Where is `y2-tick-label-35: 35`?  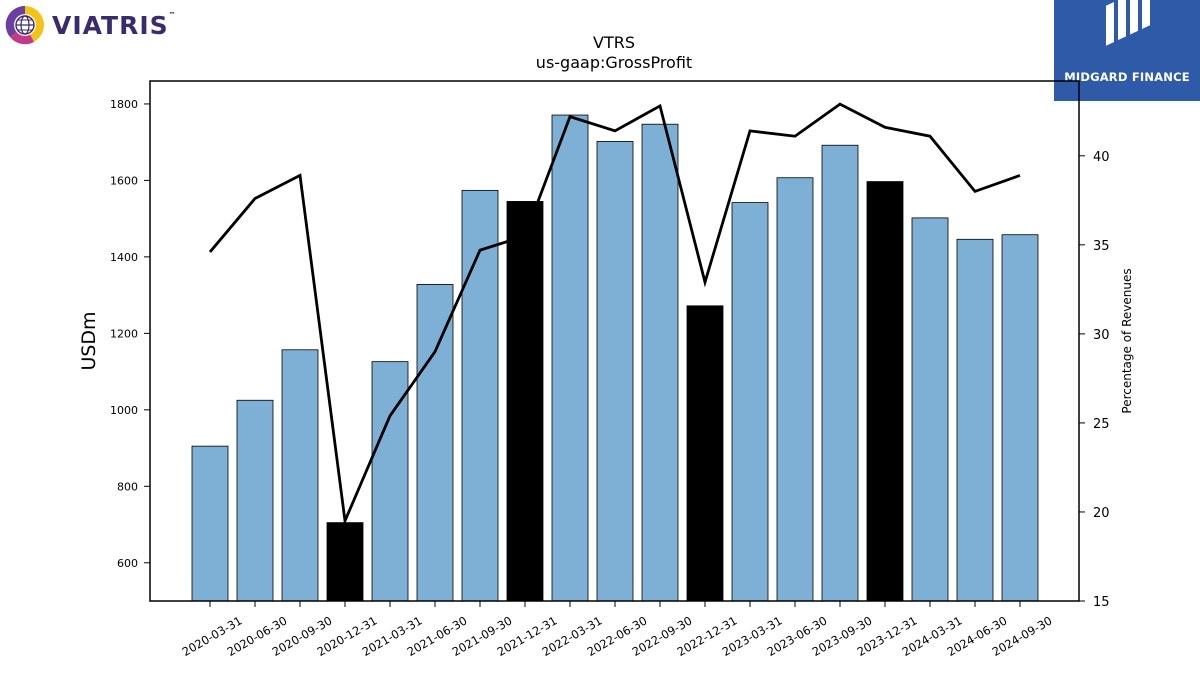
y2-tick-label-35: 35 is located at coordinates (1101, 246).